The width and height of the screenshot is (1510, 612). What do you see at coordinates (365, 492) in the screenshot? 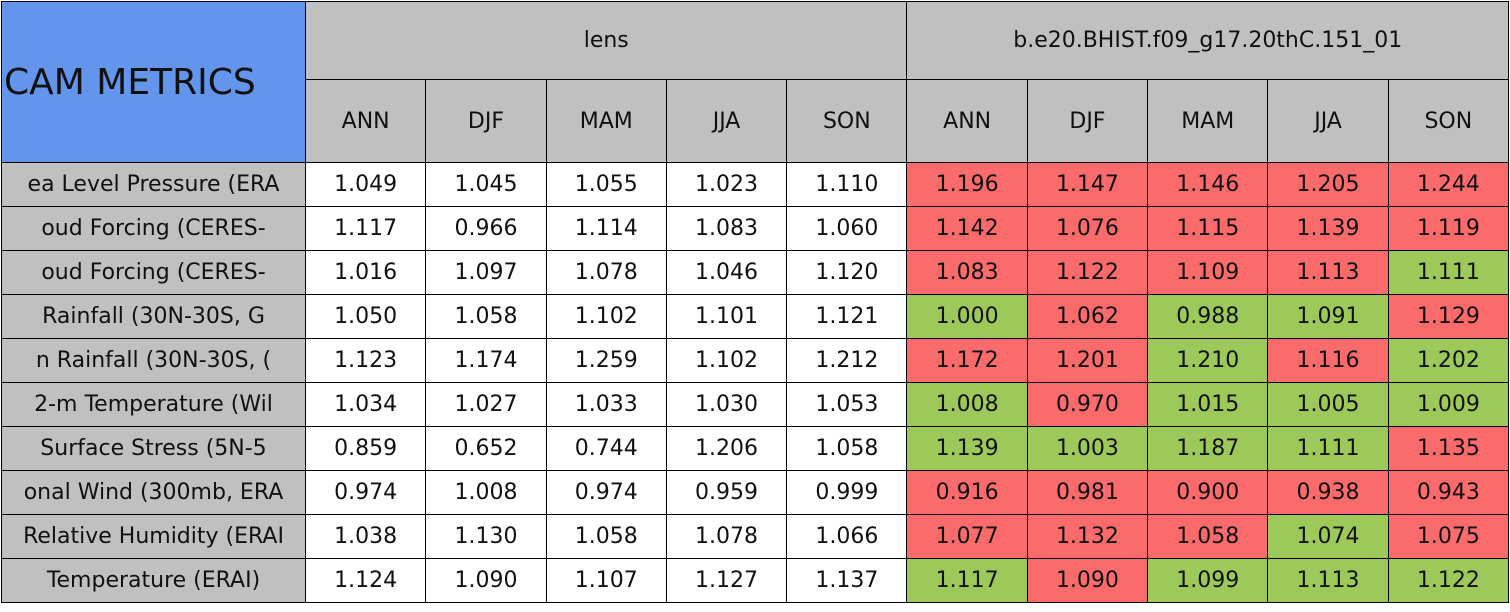
I see `value-cell: 0.974` at bounding box center [365, 492].